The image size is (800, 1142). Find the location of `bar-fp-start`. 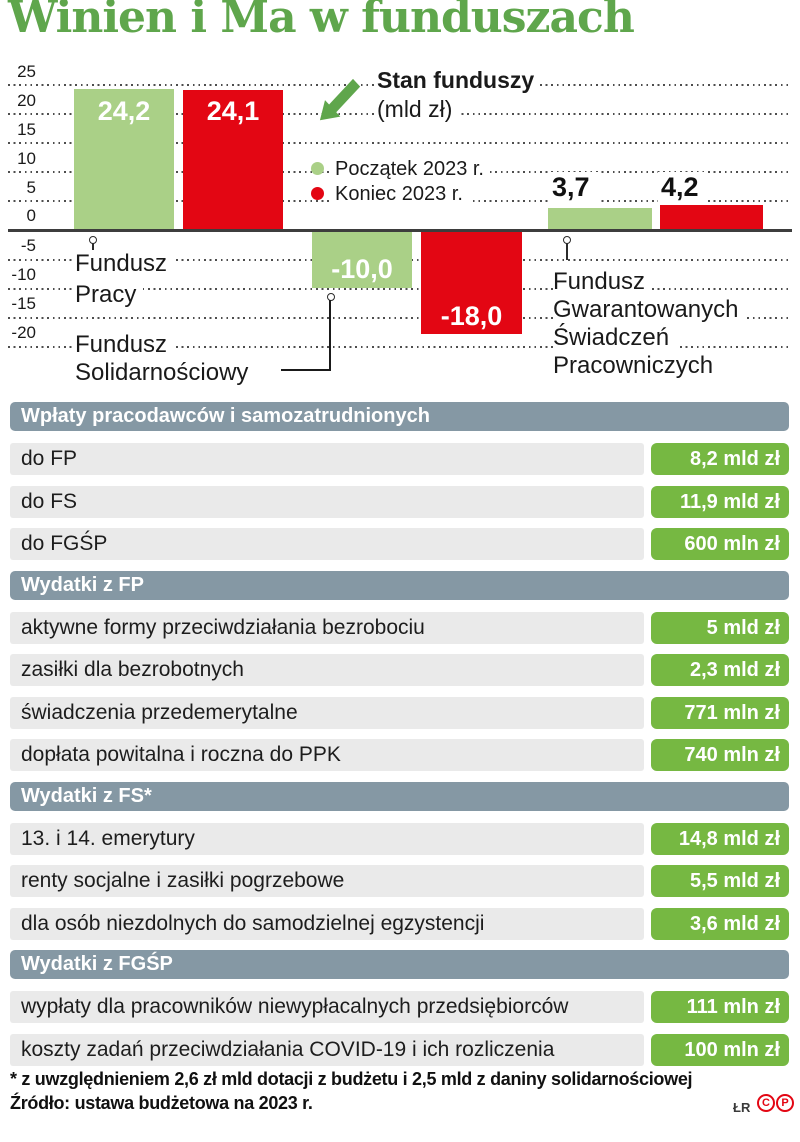

bar-fp-start is located at coordinates (124, 159).